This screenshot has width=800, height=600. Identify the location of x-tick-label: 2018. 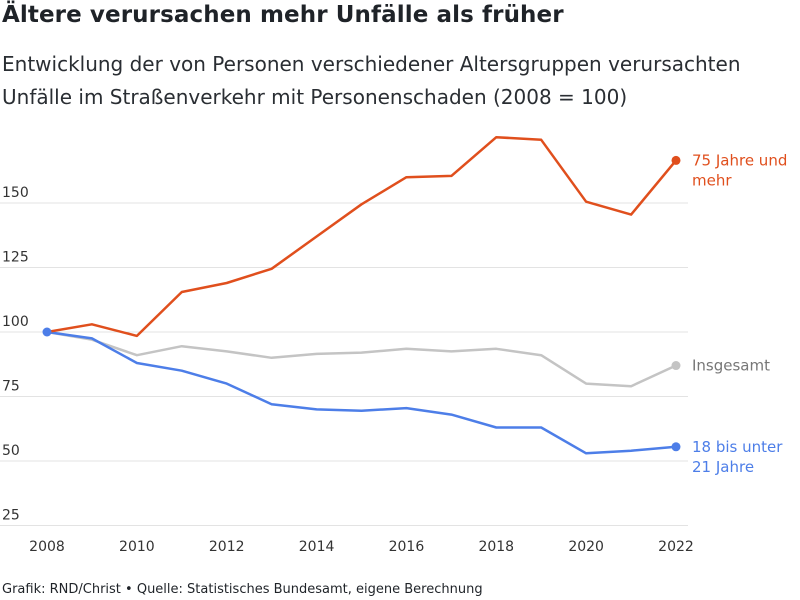
(496, 547).